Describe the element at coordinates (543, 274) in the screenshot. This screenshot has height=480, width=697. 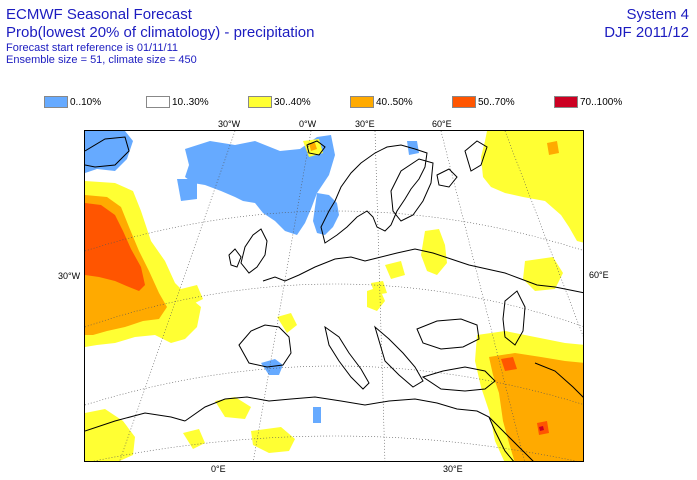
I see `yellow-region-caspian` at that location.